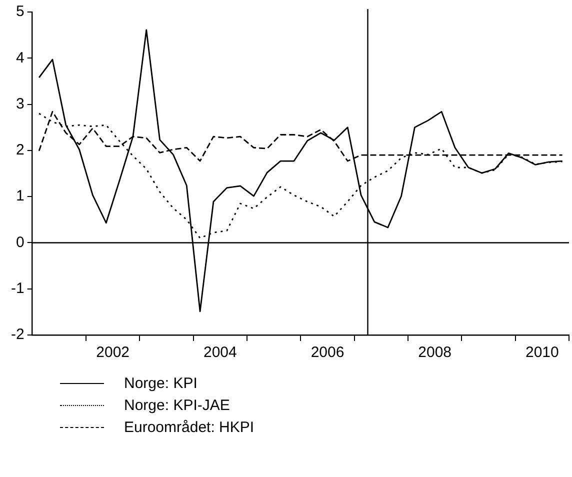 The image size is (572, 477). I want to click on legend-label: Euroområdet: HKPI, so click(189, 427).